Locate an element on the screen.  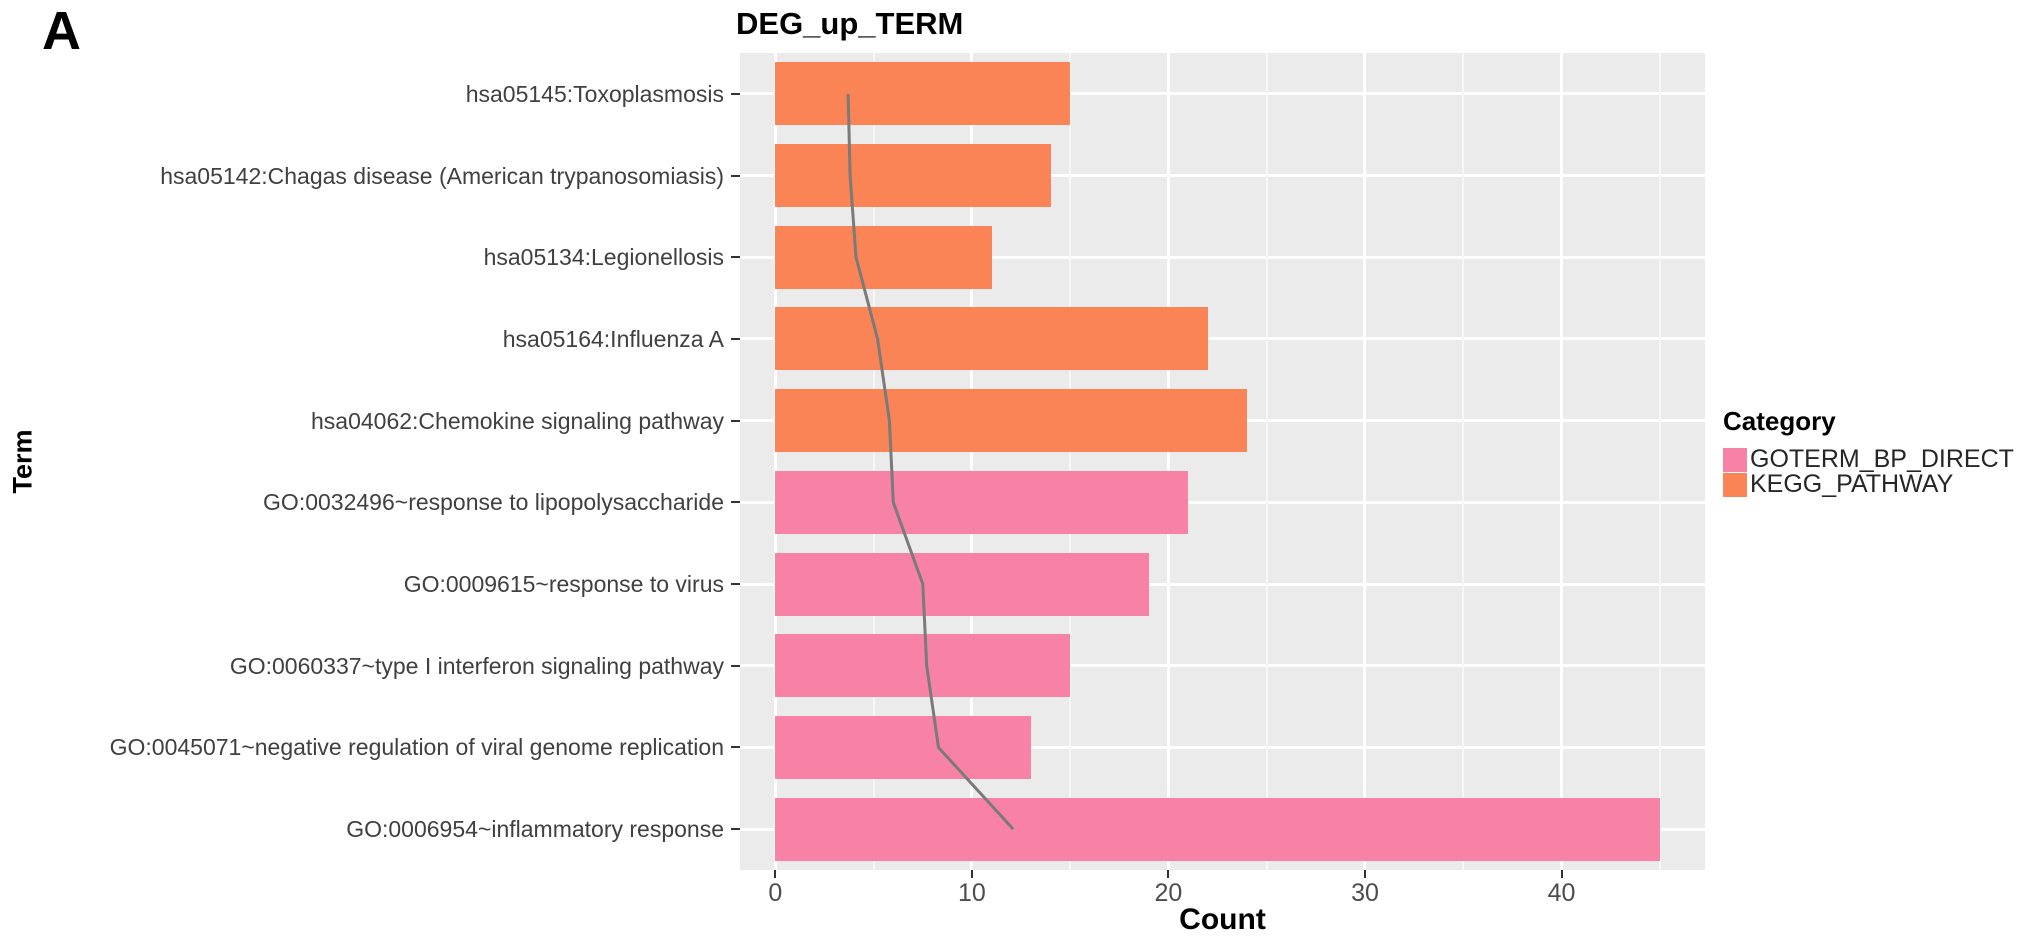
legend-item: GOTERM_BP_DIRECT is located at coordinates (1868, 459).